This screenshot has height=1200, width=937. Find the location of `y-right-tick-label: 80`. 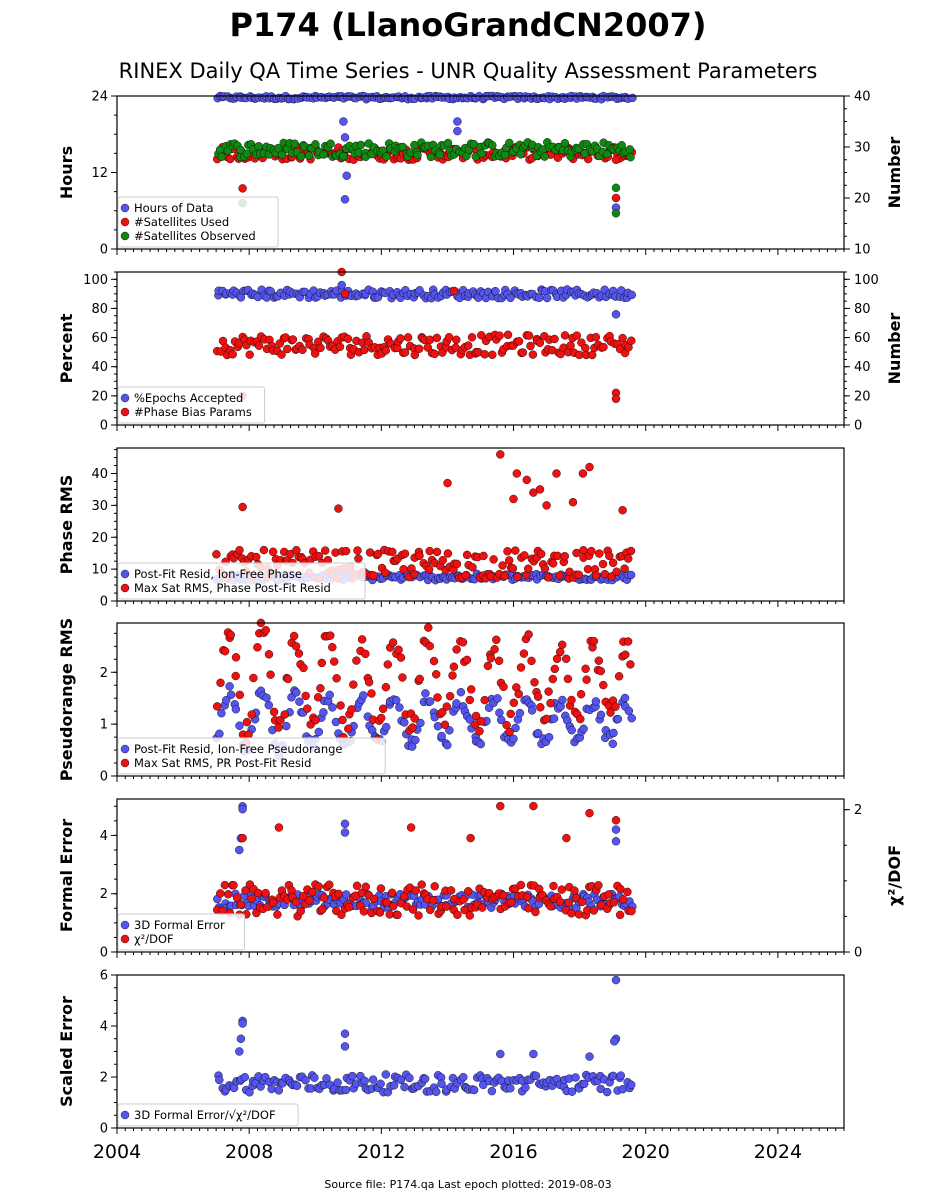

y-right-tick-label: 80 is located at coordinates (862, 309).